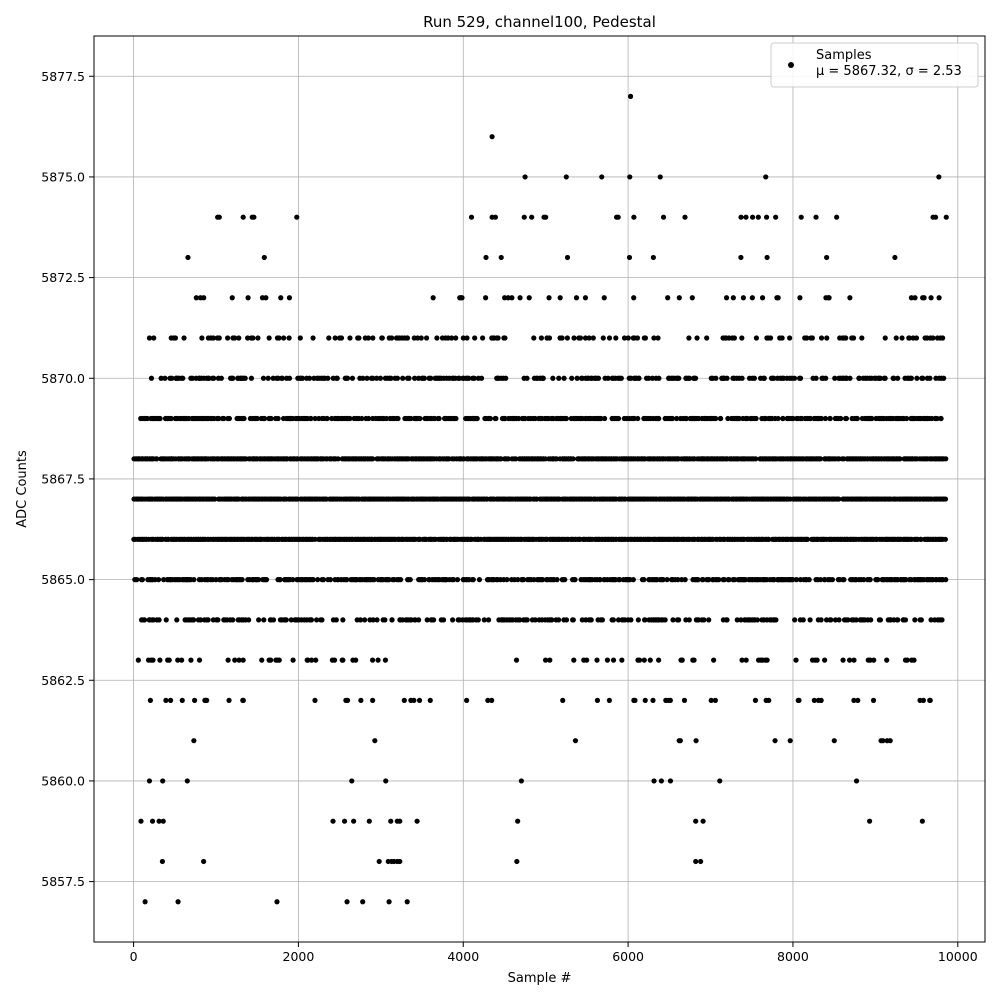  Describe the element at coordinates (889, 71) in the screenshot. I see `legend-label-stats: μ = 5867.32, σ = 2.53` at that location.